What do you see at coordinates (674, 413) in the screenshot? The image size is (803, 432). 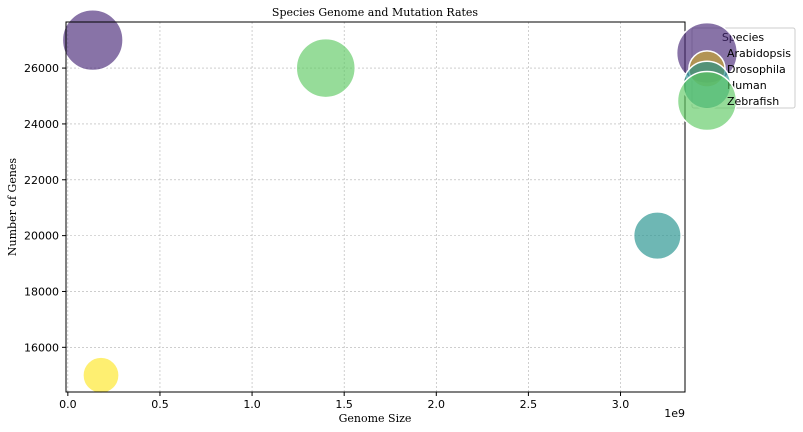 I see `x-axis-multiplier: 1e9` at bounding box center [674, 413].